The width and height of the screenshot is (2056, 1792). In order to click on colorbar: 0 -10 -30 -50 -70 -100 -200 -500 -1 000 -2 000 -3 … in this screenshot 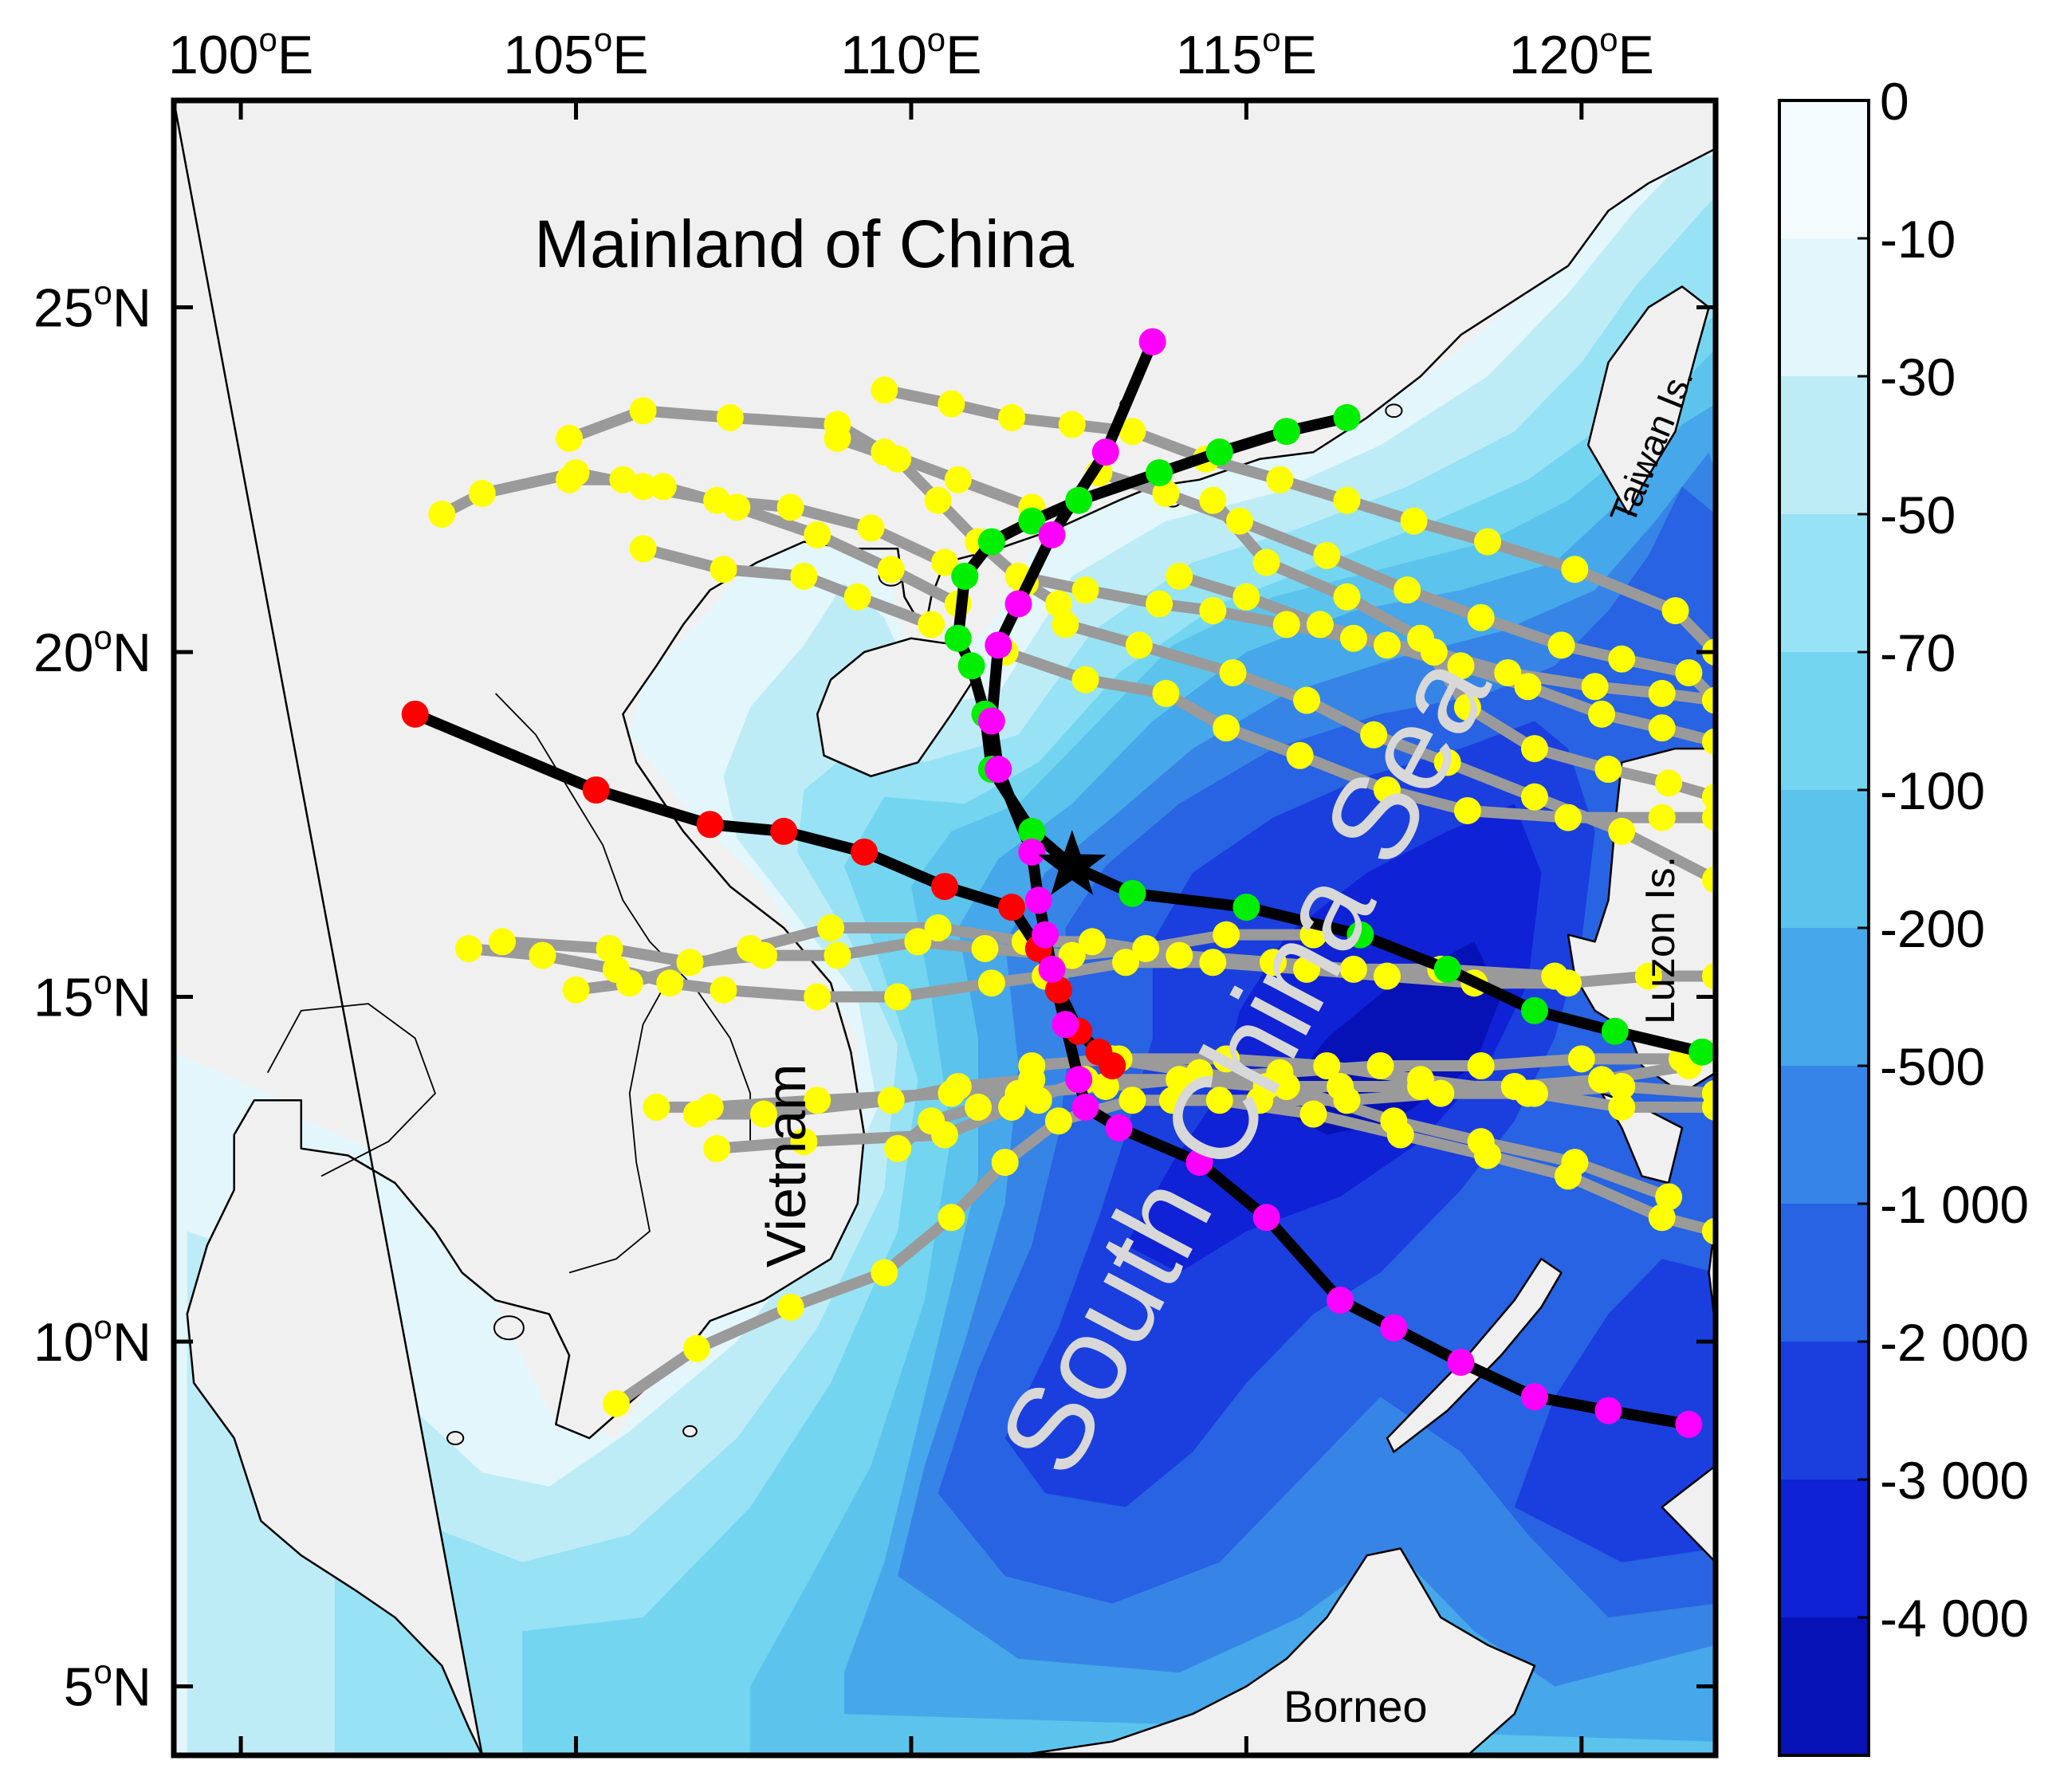, I will do `click(1903, 915)`.